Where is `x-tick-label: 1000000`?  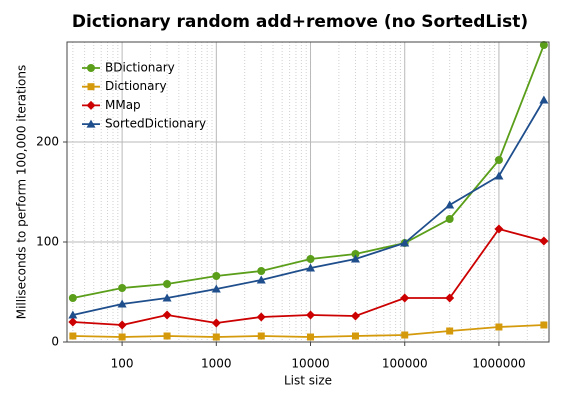 x-tick-label: 1000000 is located at coordinates (498, 364).